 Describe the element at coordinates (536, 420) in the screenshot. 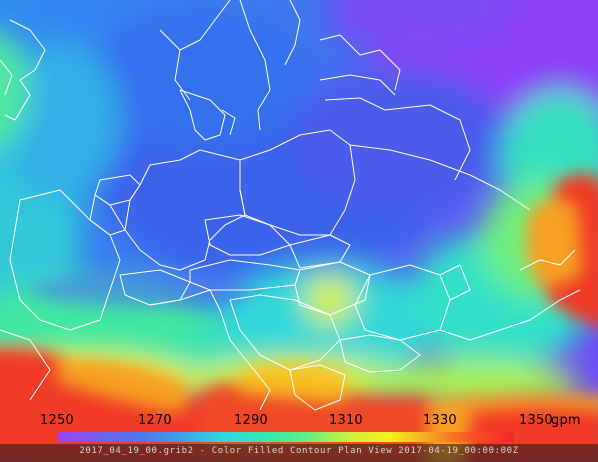

I see `legend-tick-label: 1350` at that location.